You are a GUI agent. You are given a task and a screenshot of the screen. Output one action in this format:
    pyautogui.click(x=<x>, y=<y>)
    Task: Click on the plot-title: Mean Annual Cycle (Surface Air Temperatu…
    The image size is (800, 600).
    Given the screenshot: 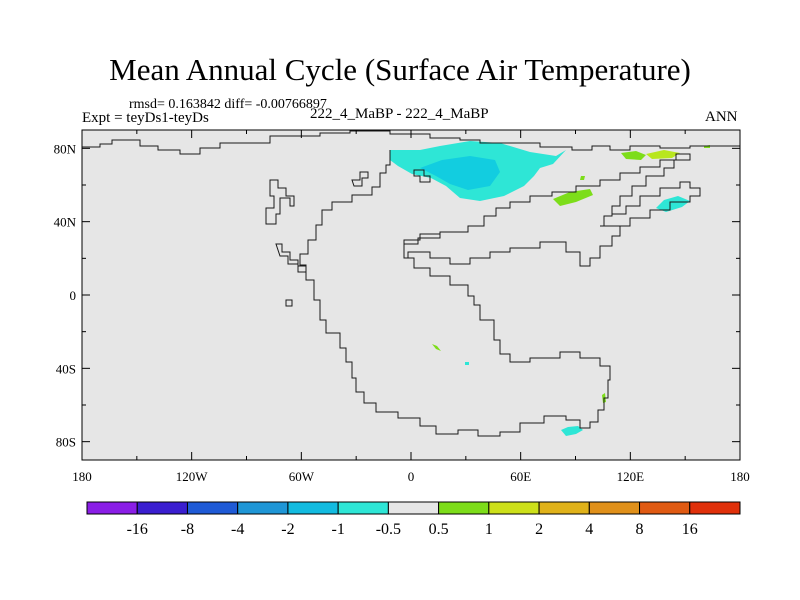 What is the action you would take?
    pyautogui.click(x=400, y=69)
    